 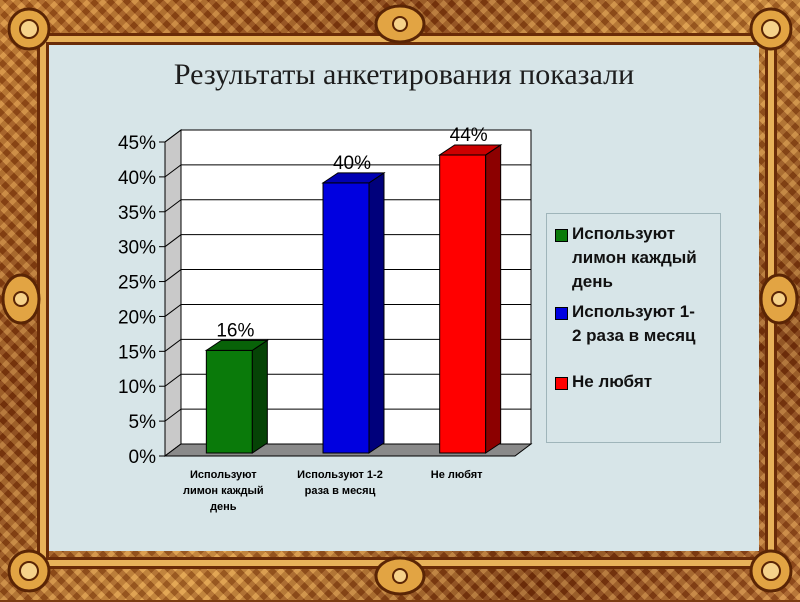 I want to click on y-tick-label: 25%, so click(x=137, y=283).